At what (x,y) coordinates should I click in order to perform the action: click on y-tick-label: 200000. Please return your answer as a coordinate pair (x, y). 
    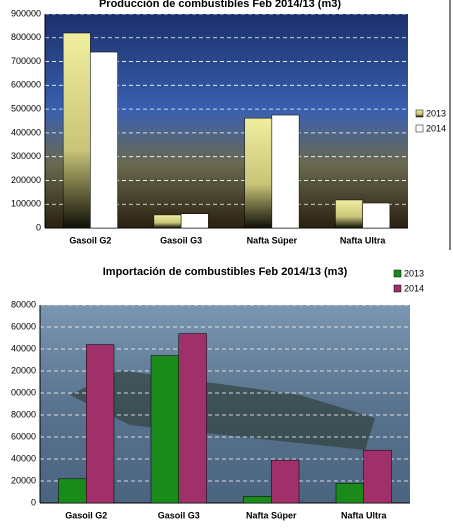
    Looking at the image, I should click on (26, 180).